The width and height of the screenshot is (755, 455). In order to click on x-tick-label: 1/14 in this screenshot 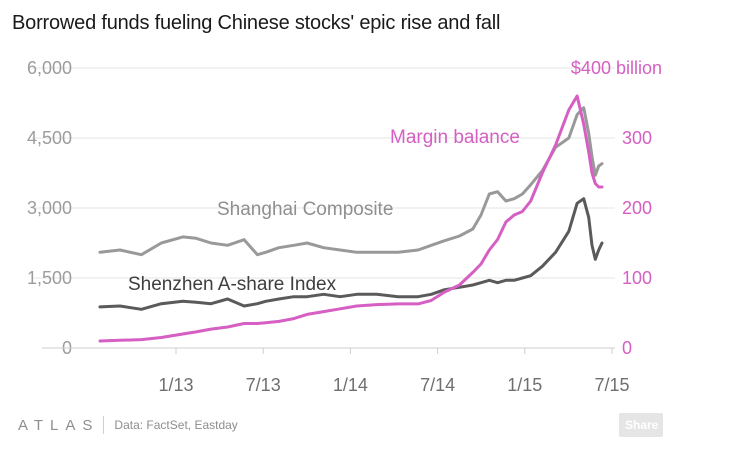, I will do `click(350, 385)`.